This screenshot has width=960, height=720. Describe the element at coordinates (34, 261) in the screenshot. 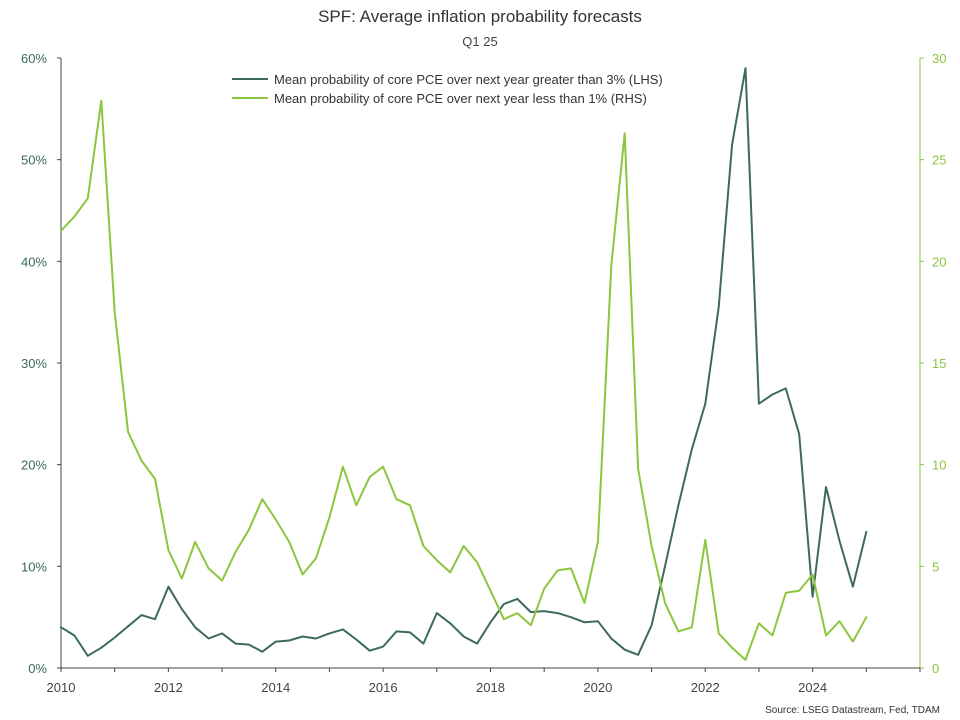

I see `left-tick-label: 40%` at that location.